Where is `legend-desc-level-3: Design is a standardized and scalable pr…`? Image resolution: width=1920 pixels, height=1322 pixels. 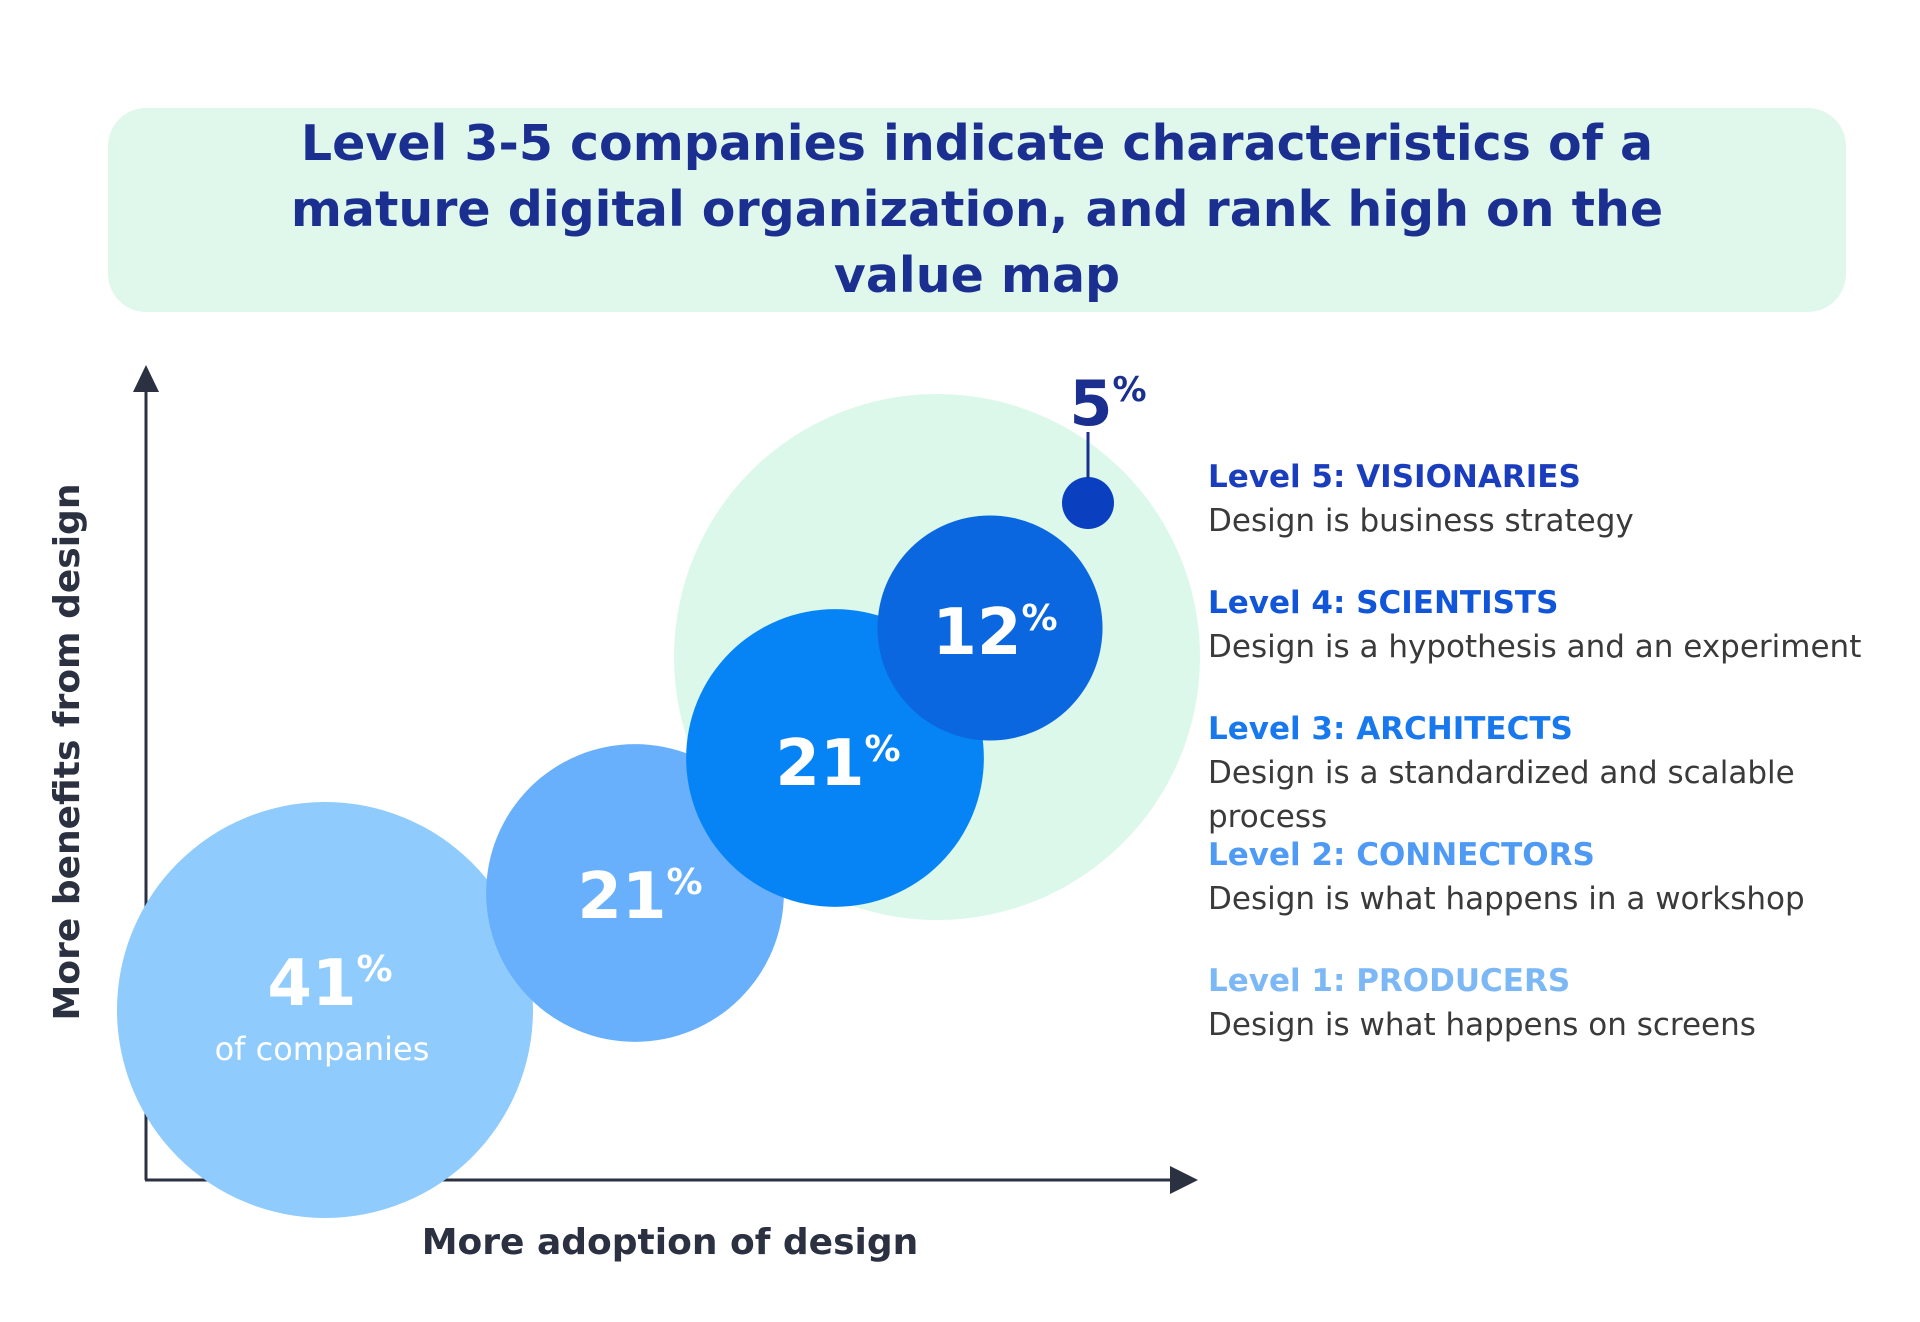 legend-desc-level-3: Design is a standardized and scalable pr… is located at coordinates (1501, 795).